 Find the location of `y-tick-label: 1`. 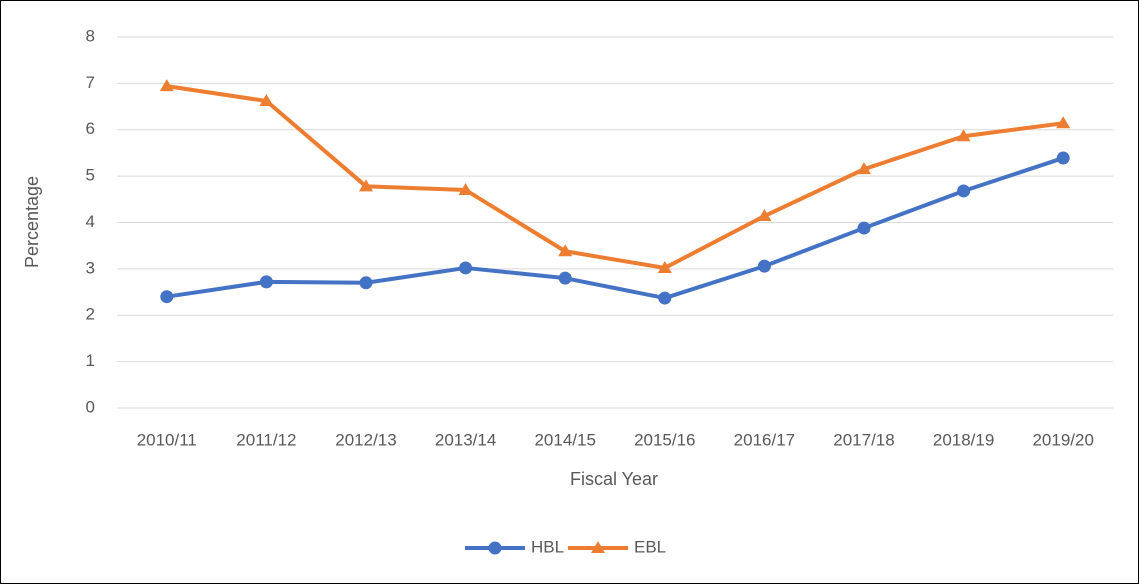

y-tick-label: 1 is located at coordinates (90, 360).